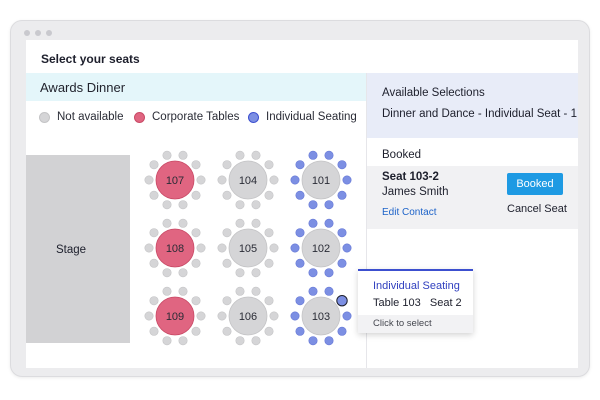 The height and width of the screenshot is (400, 600). I want to click on available-selections-panel, so click(472, 105).